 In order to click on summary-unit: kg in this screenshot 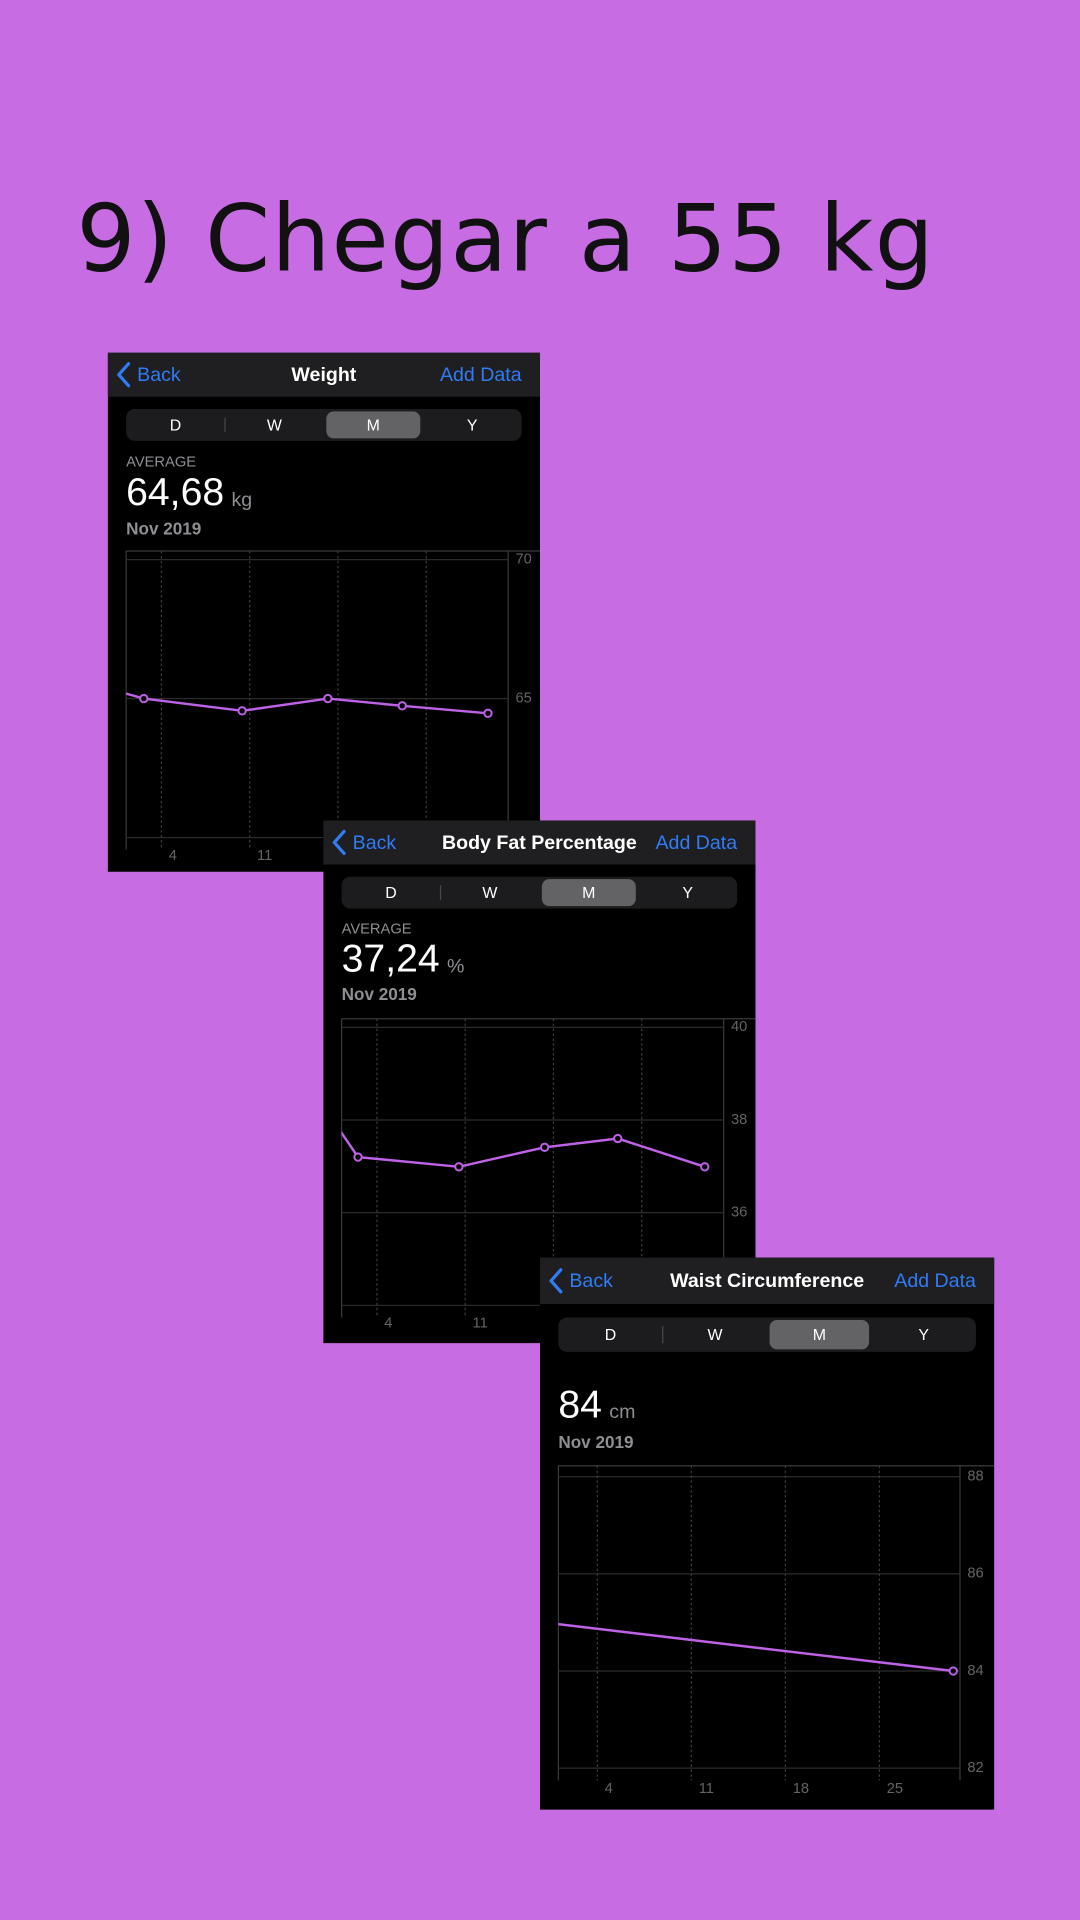, I will do `click(242, 500)`.